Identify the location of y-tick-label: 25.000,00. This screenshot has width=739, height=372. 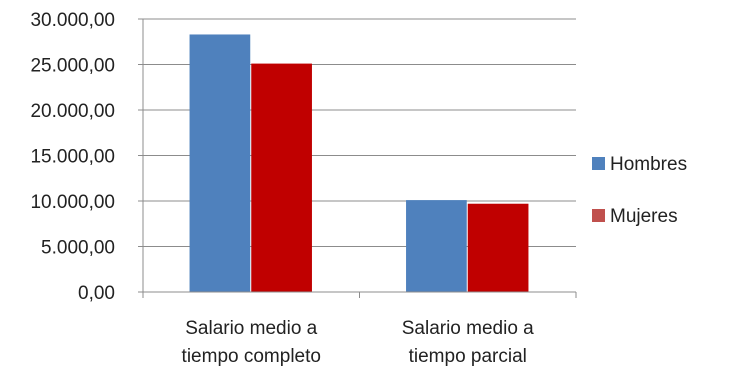
(72, 66).